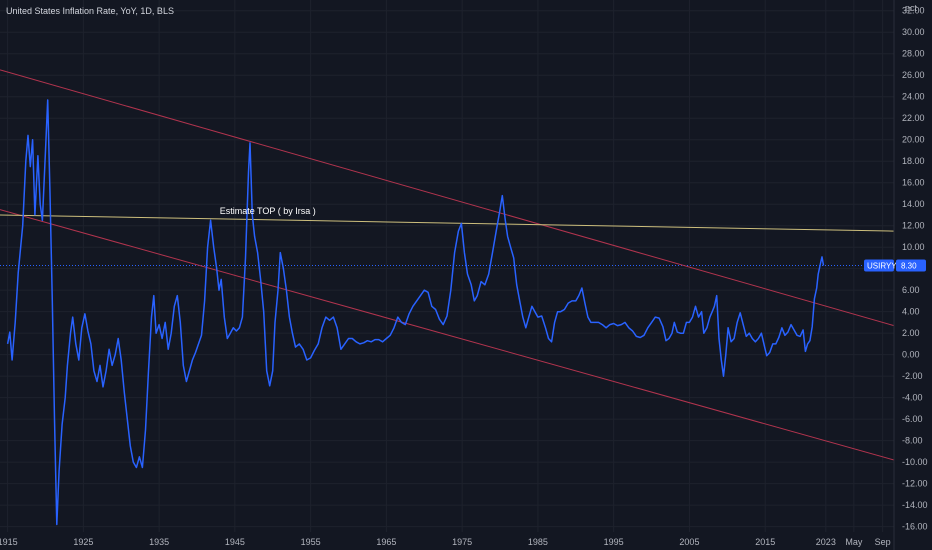 This screenshot has width=932, height=550. Describe the element at coordinates (913, 226) in the screenshot. I see `y-tick-label: 12.00` at that location.